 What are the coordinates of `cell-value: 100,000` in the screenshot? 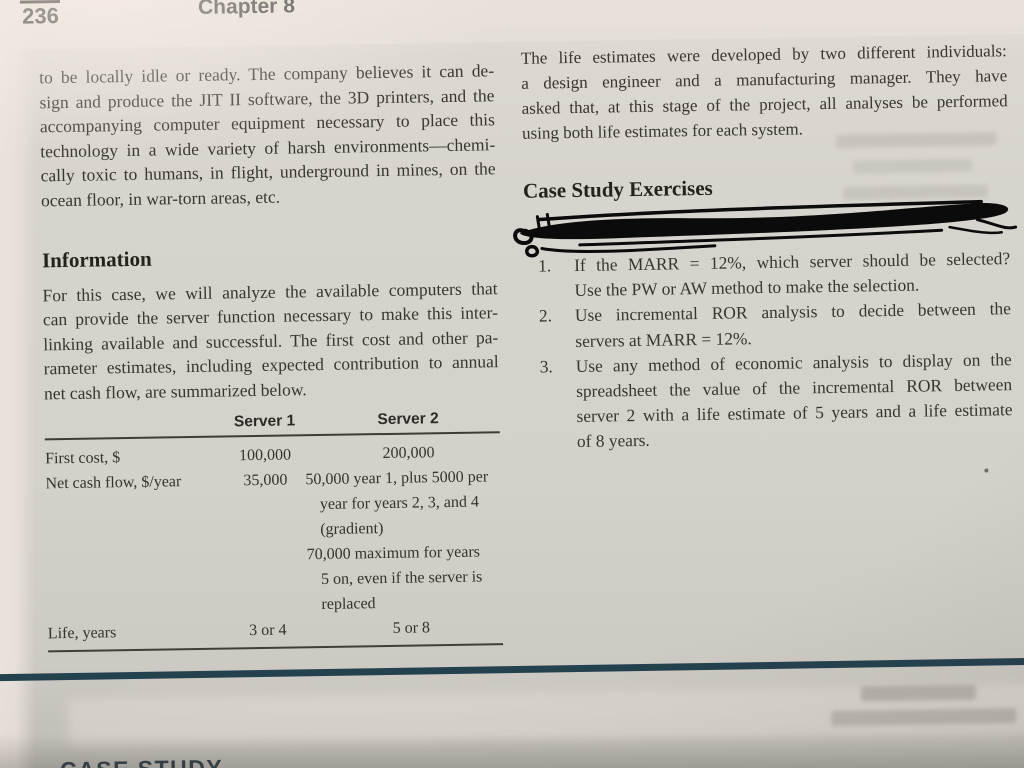 It's located at (265, 455).